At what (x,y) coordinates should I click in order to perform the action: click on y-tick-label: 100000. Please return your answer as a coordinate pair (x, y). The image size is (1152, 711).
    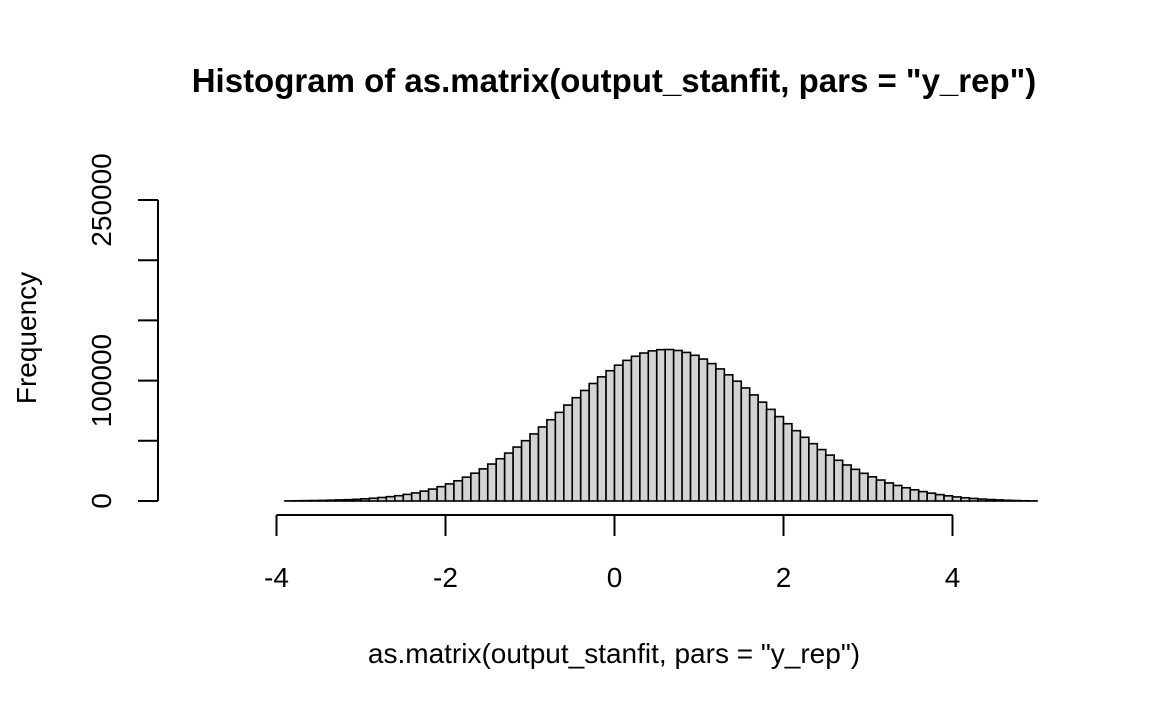
    Looking at the image, I should click on (101, 380).